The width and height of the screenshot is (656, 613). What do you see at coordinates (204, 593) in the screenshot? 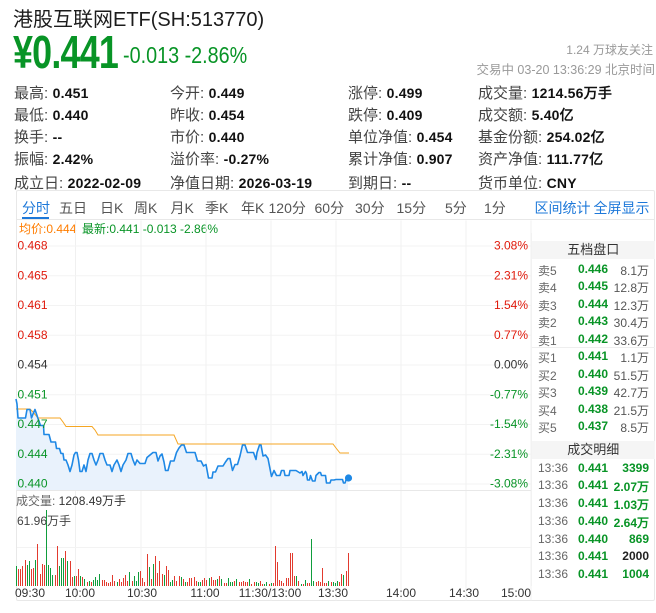
I see `svg-text: 11:00` at bounding box center [204, 593].